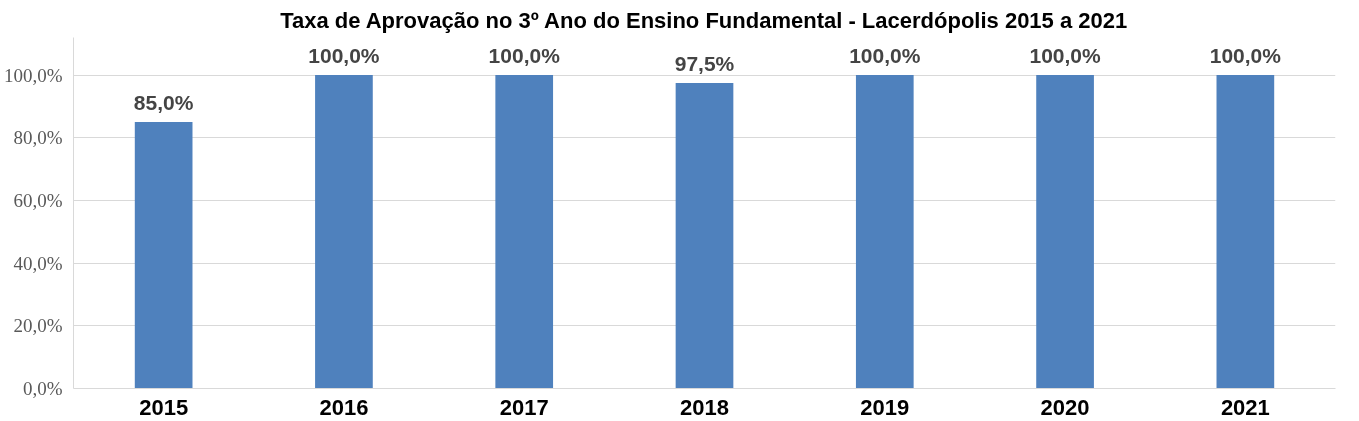 Image resolution: width=1359 pixels, height=421 pixels. Describe the element at coordinates (1065, 407) in the screenshot. I see `x-tick-label: 2020` at that location.